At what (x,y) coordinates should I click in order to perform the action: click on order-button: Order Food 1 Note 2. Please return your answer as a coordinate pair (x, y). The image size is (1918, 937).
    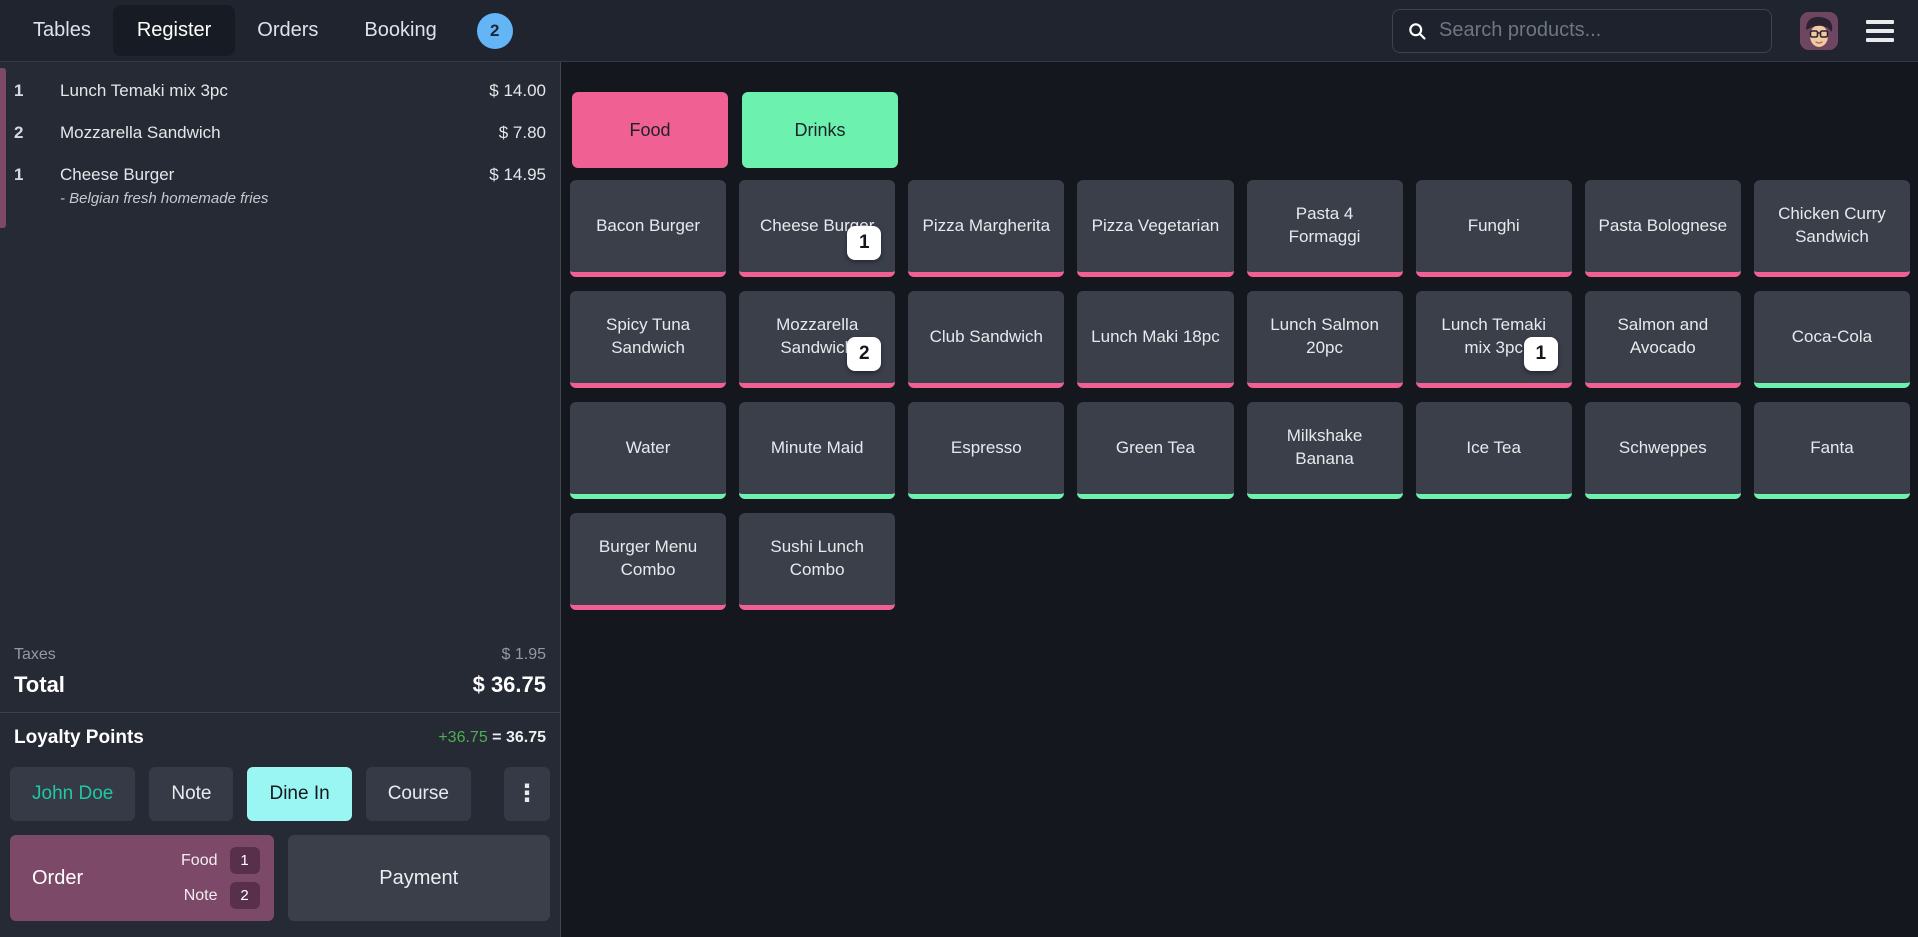
    Looking at the image, I should click on (142, 878).